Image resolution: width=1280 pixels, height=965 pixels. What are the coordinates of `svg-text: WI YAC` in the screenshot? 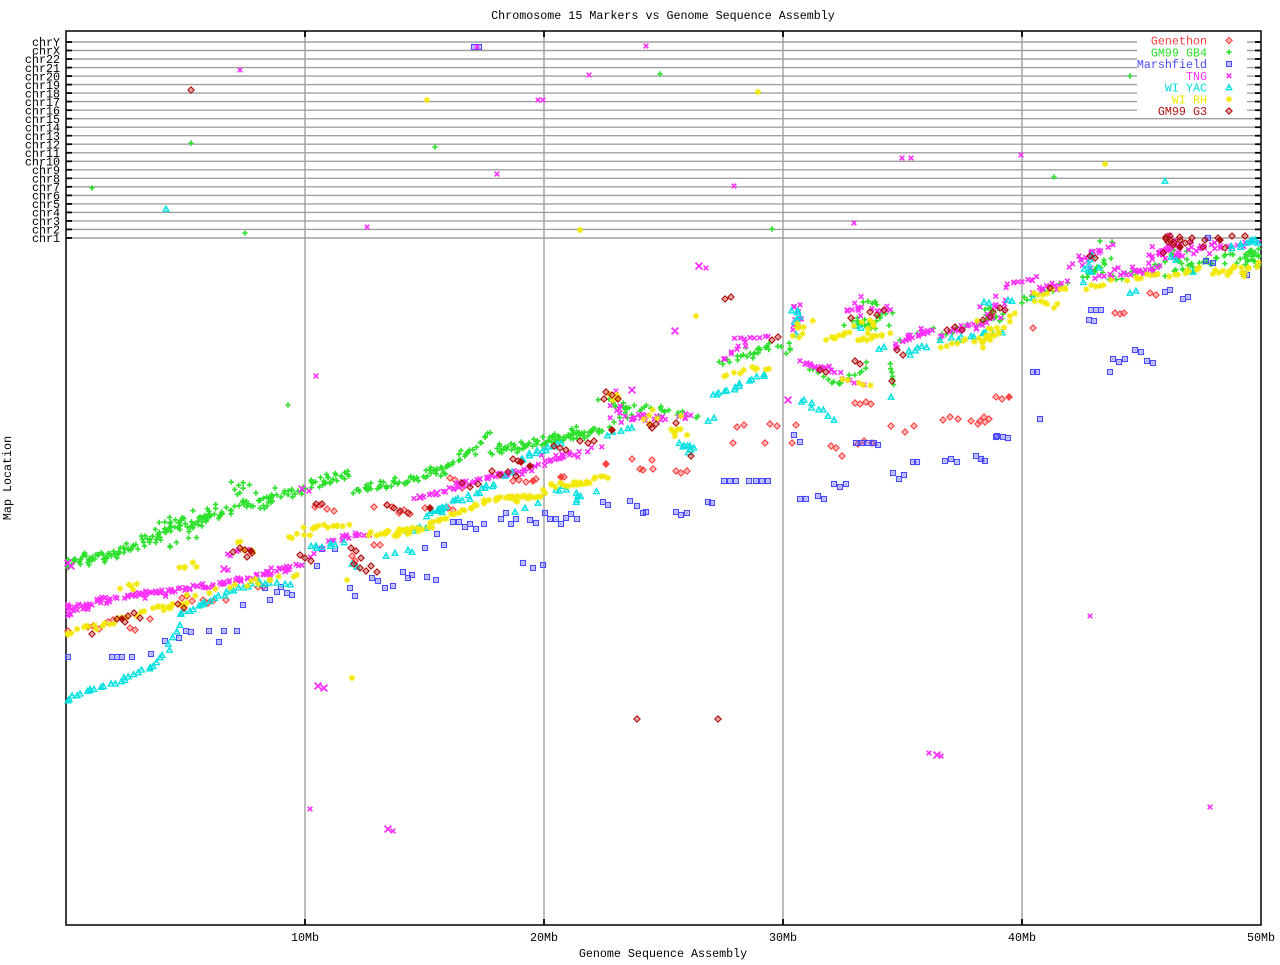 It's located at (1186, 89).